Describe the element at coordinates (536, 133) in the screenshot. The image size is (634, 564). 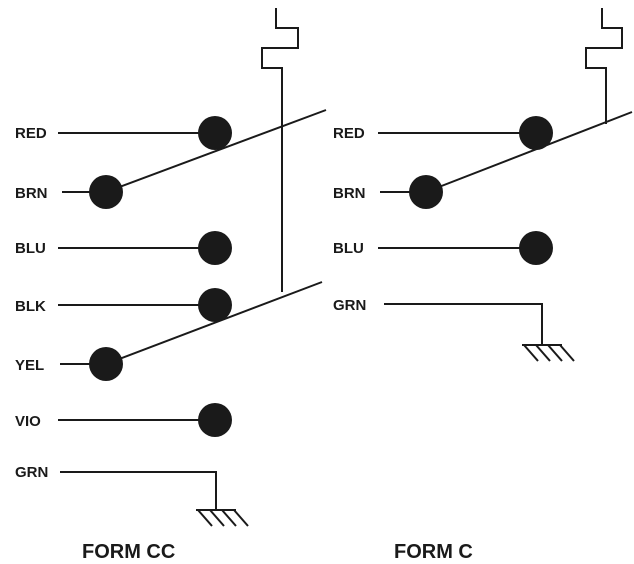
I see `form-c-contact-red` at that location.